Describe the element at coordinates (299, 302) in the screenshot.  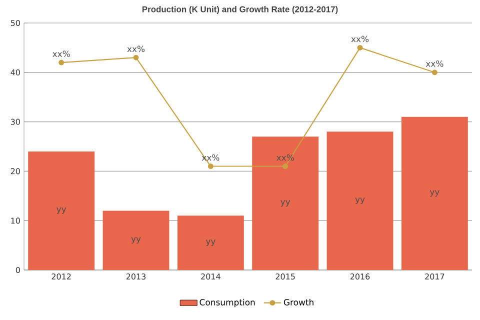
I see `legend-label: Growth` at that location.